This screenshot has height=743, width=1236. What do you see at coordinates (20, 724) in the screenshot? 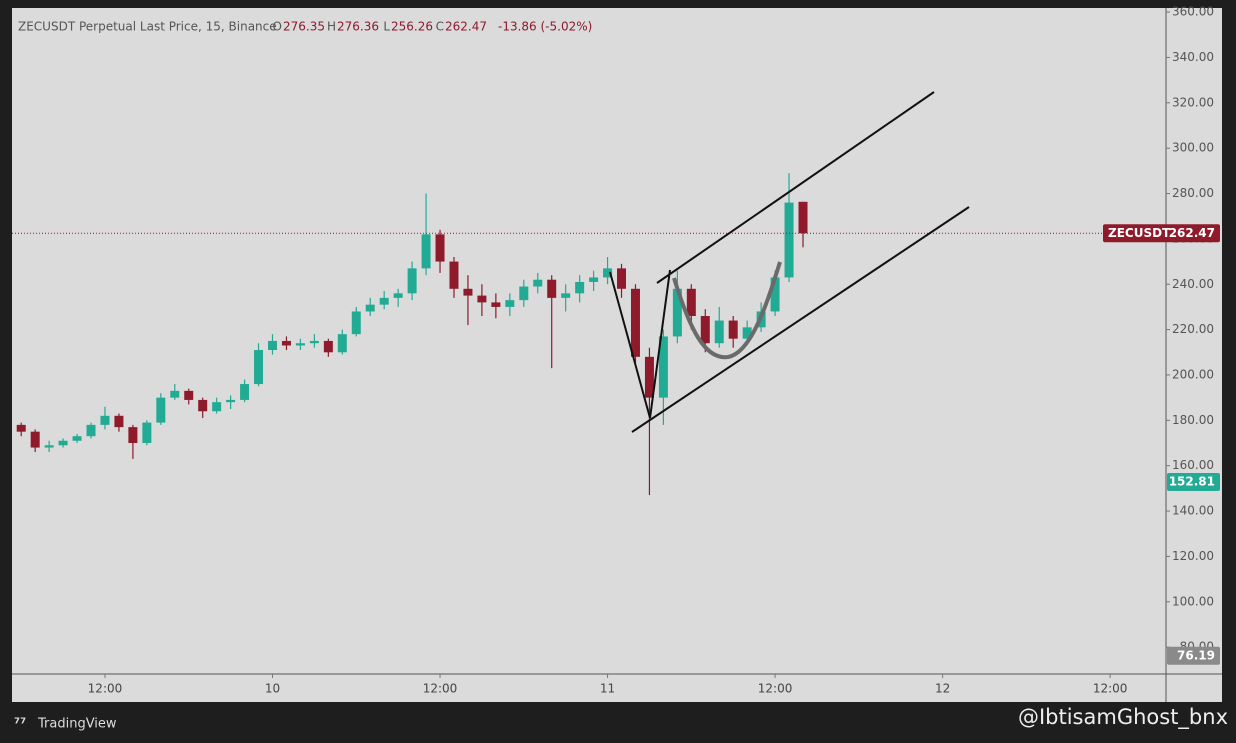
I see `tv-logo: ⁷⁷` at bounding box center [20, 724].